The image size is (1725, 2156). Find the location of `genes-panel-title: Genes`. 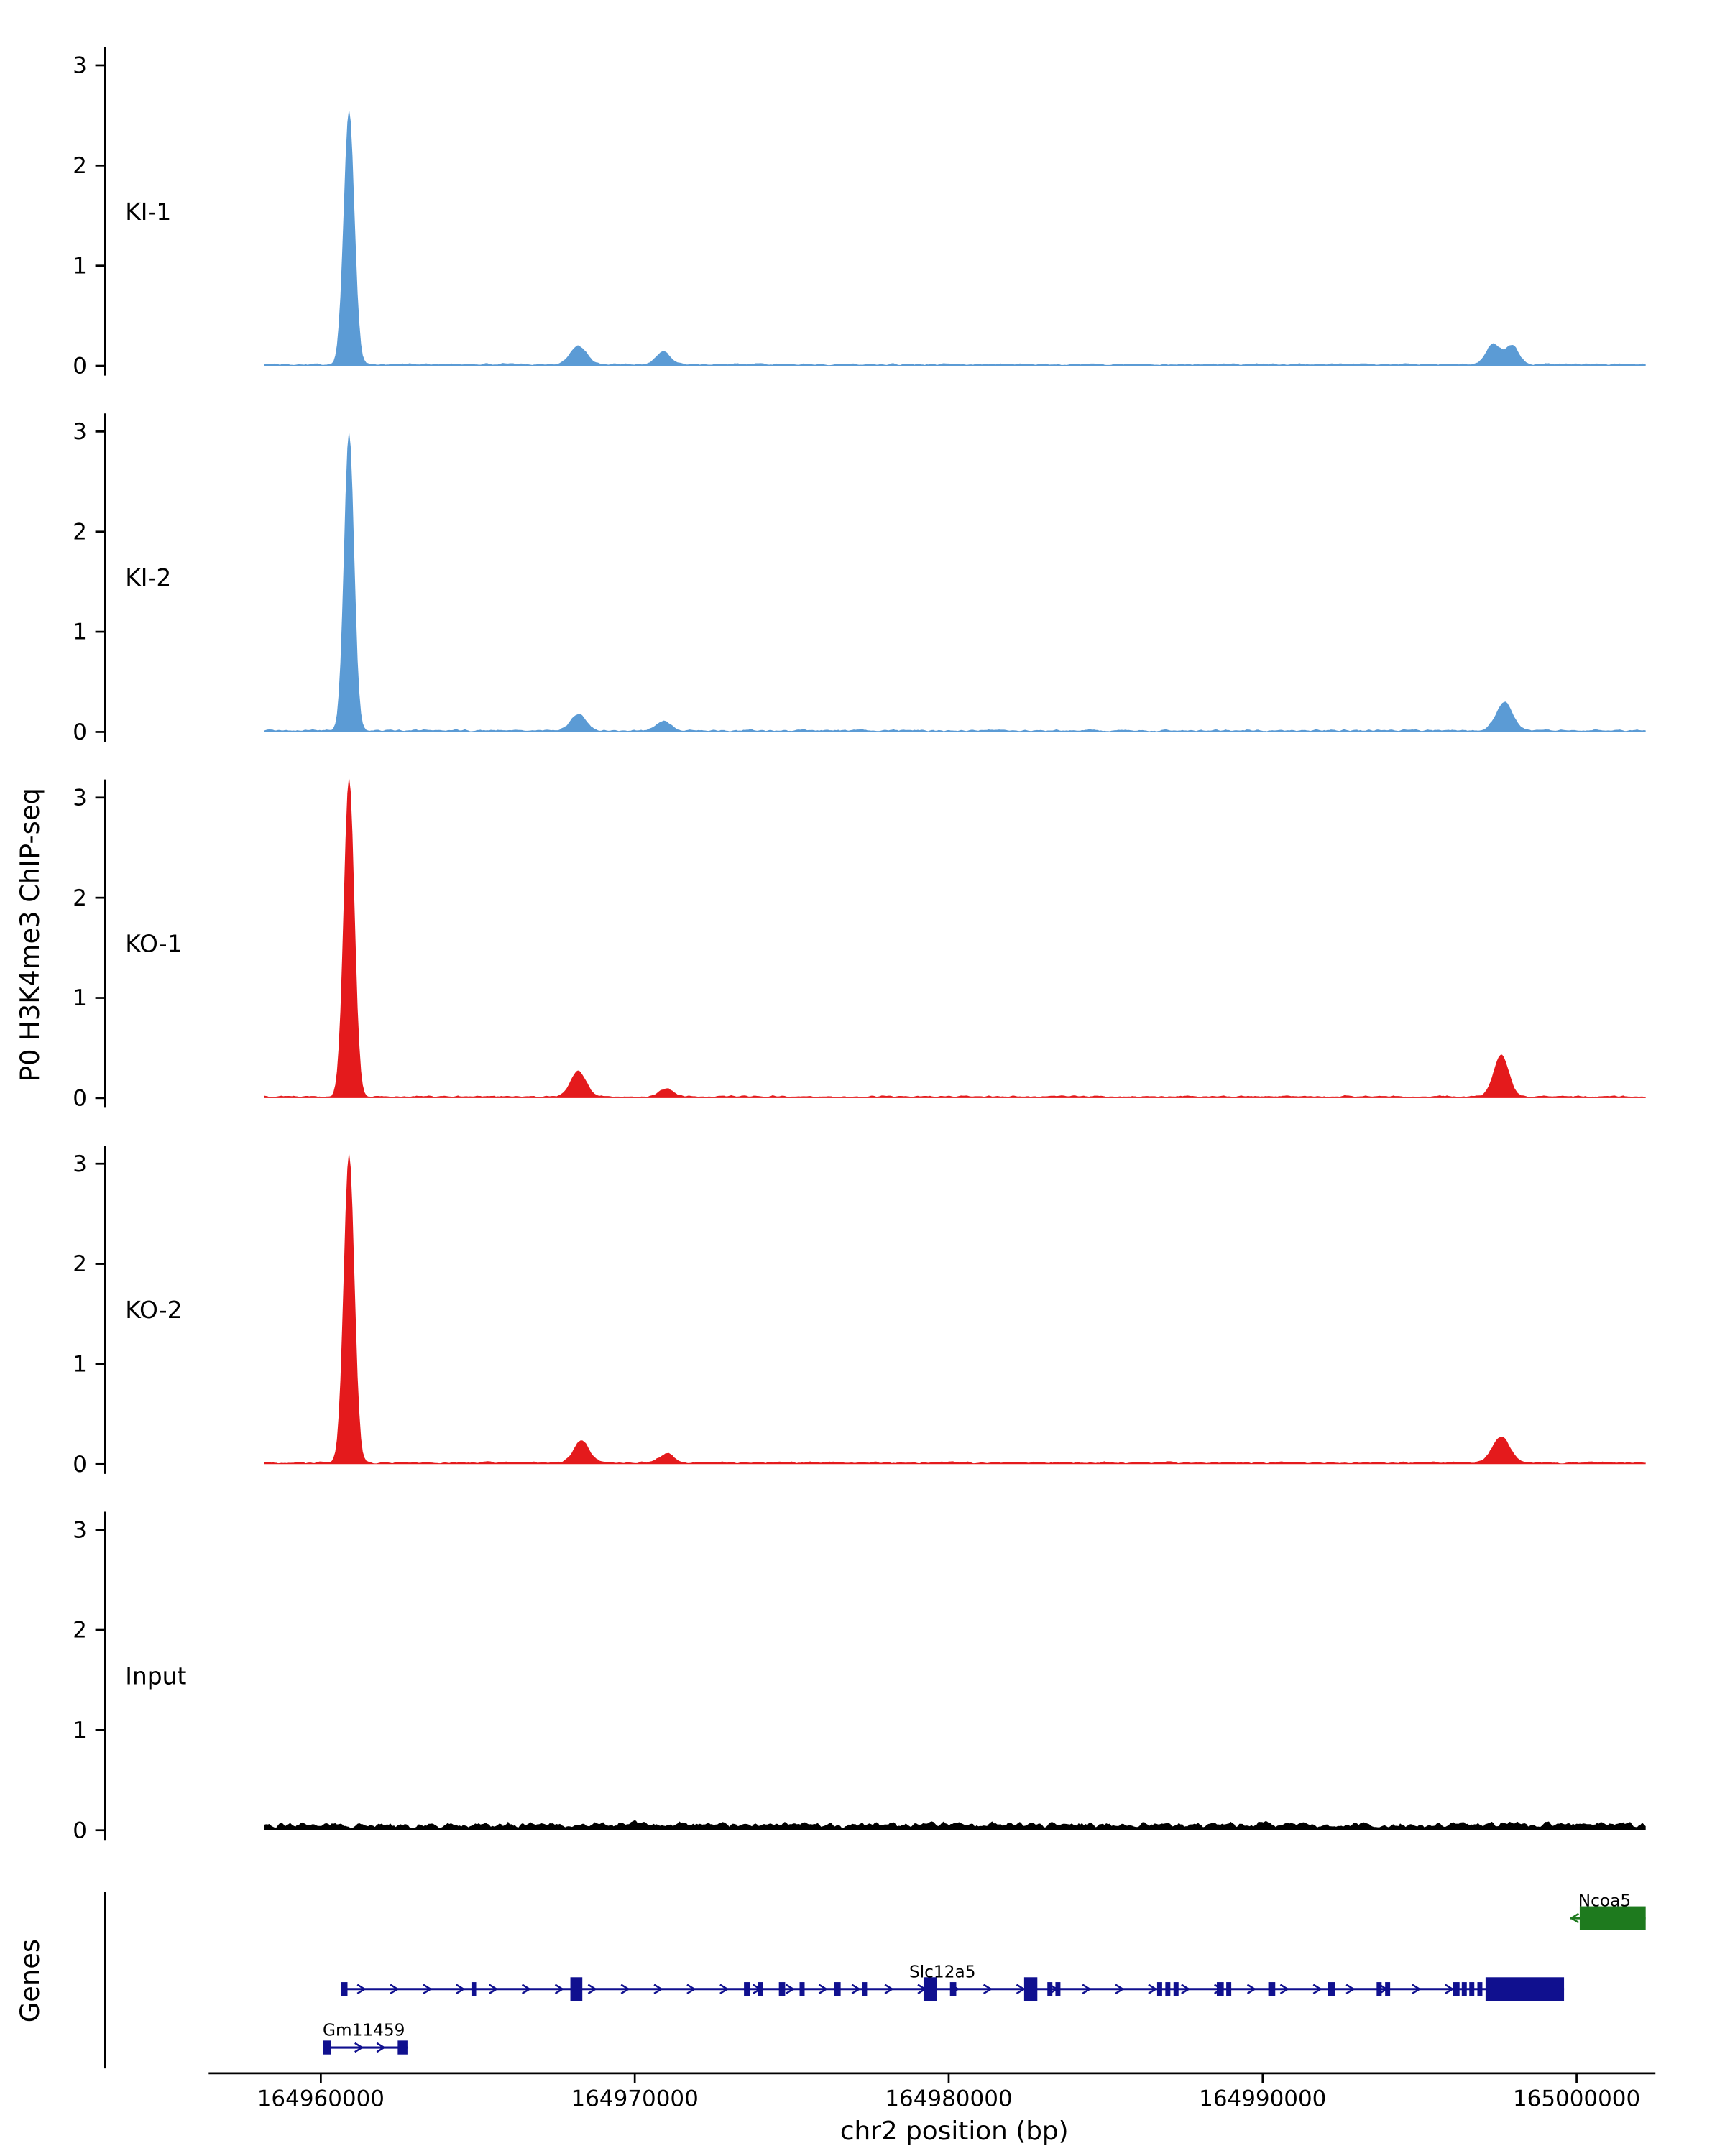

genes-panel-title: Genes is located at coordinates (29, 1980).